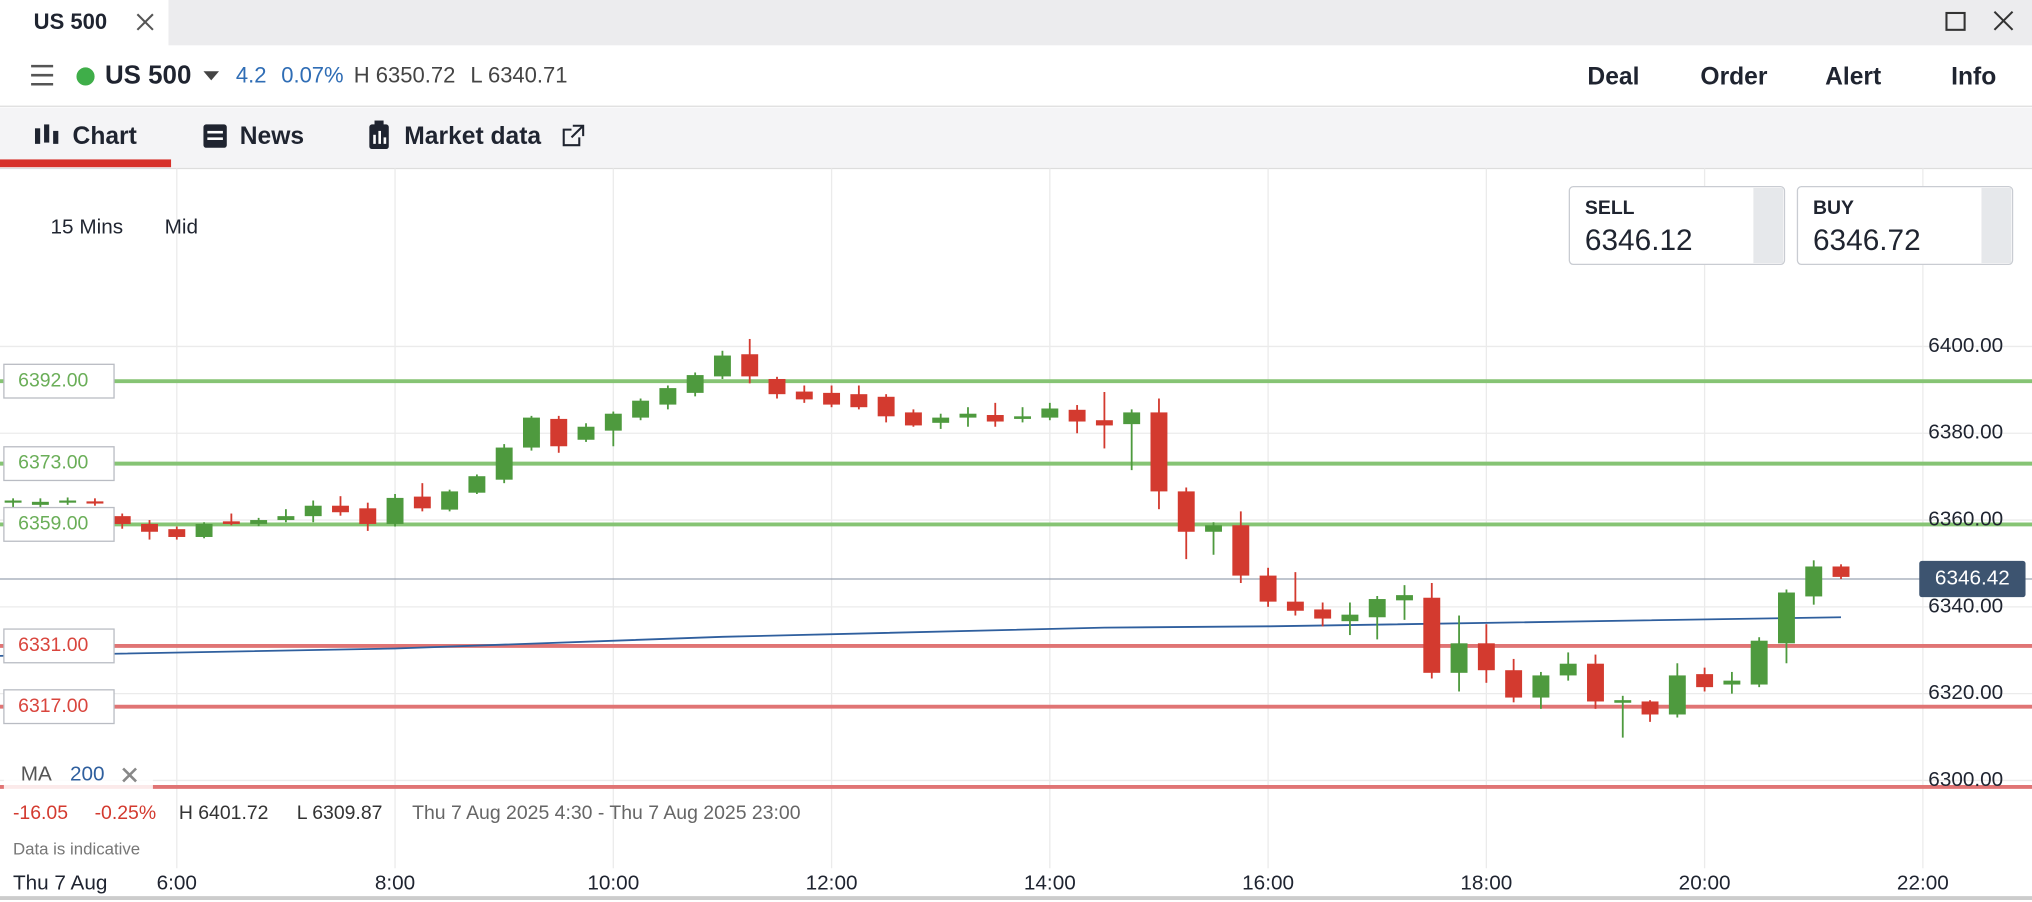 This screenshot has height=902, width=2032. What do you see at coordinates (832, 882) in the screenshot?
I see `x-tick-label: 12:00` at bounding box center [832, 882].